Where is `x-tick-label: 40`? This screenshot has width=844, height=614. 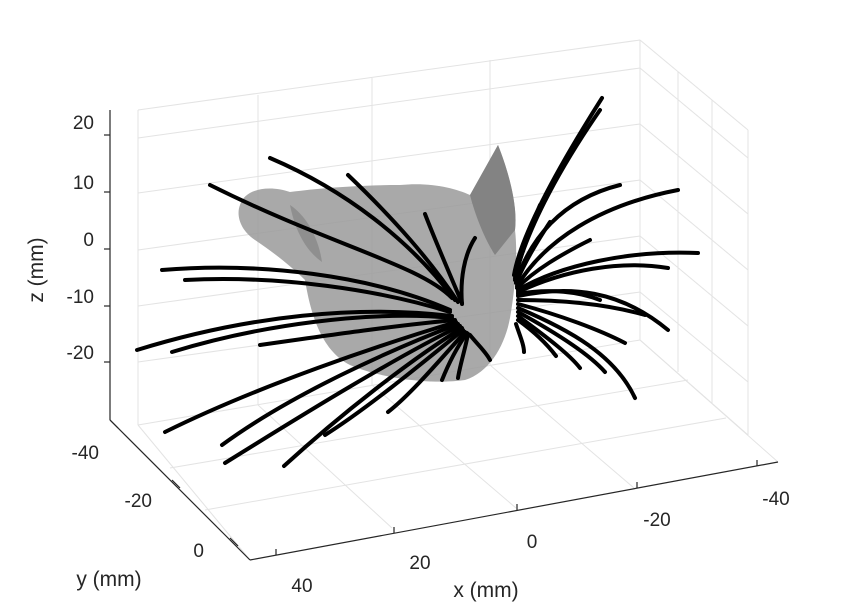
x-tick-label: 40 is located at coordinates (301, 586).